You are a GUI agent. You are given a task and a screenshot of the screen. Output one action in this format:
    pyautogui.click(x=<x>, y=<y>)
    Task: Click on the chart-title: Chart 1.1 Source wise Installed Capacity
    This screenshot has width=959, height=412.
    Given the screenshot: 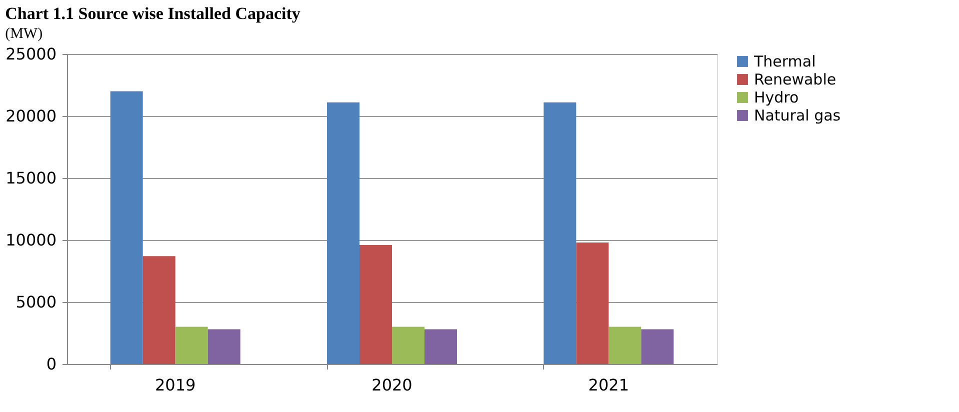 What is the action you would take?
    pyautogui.click(x=153, y=13)
    